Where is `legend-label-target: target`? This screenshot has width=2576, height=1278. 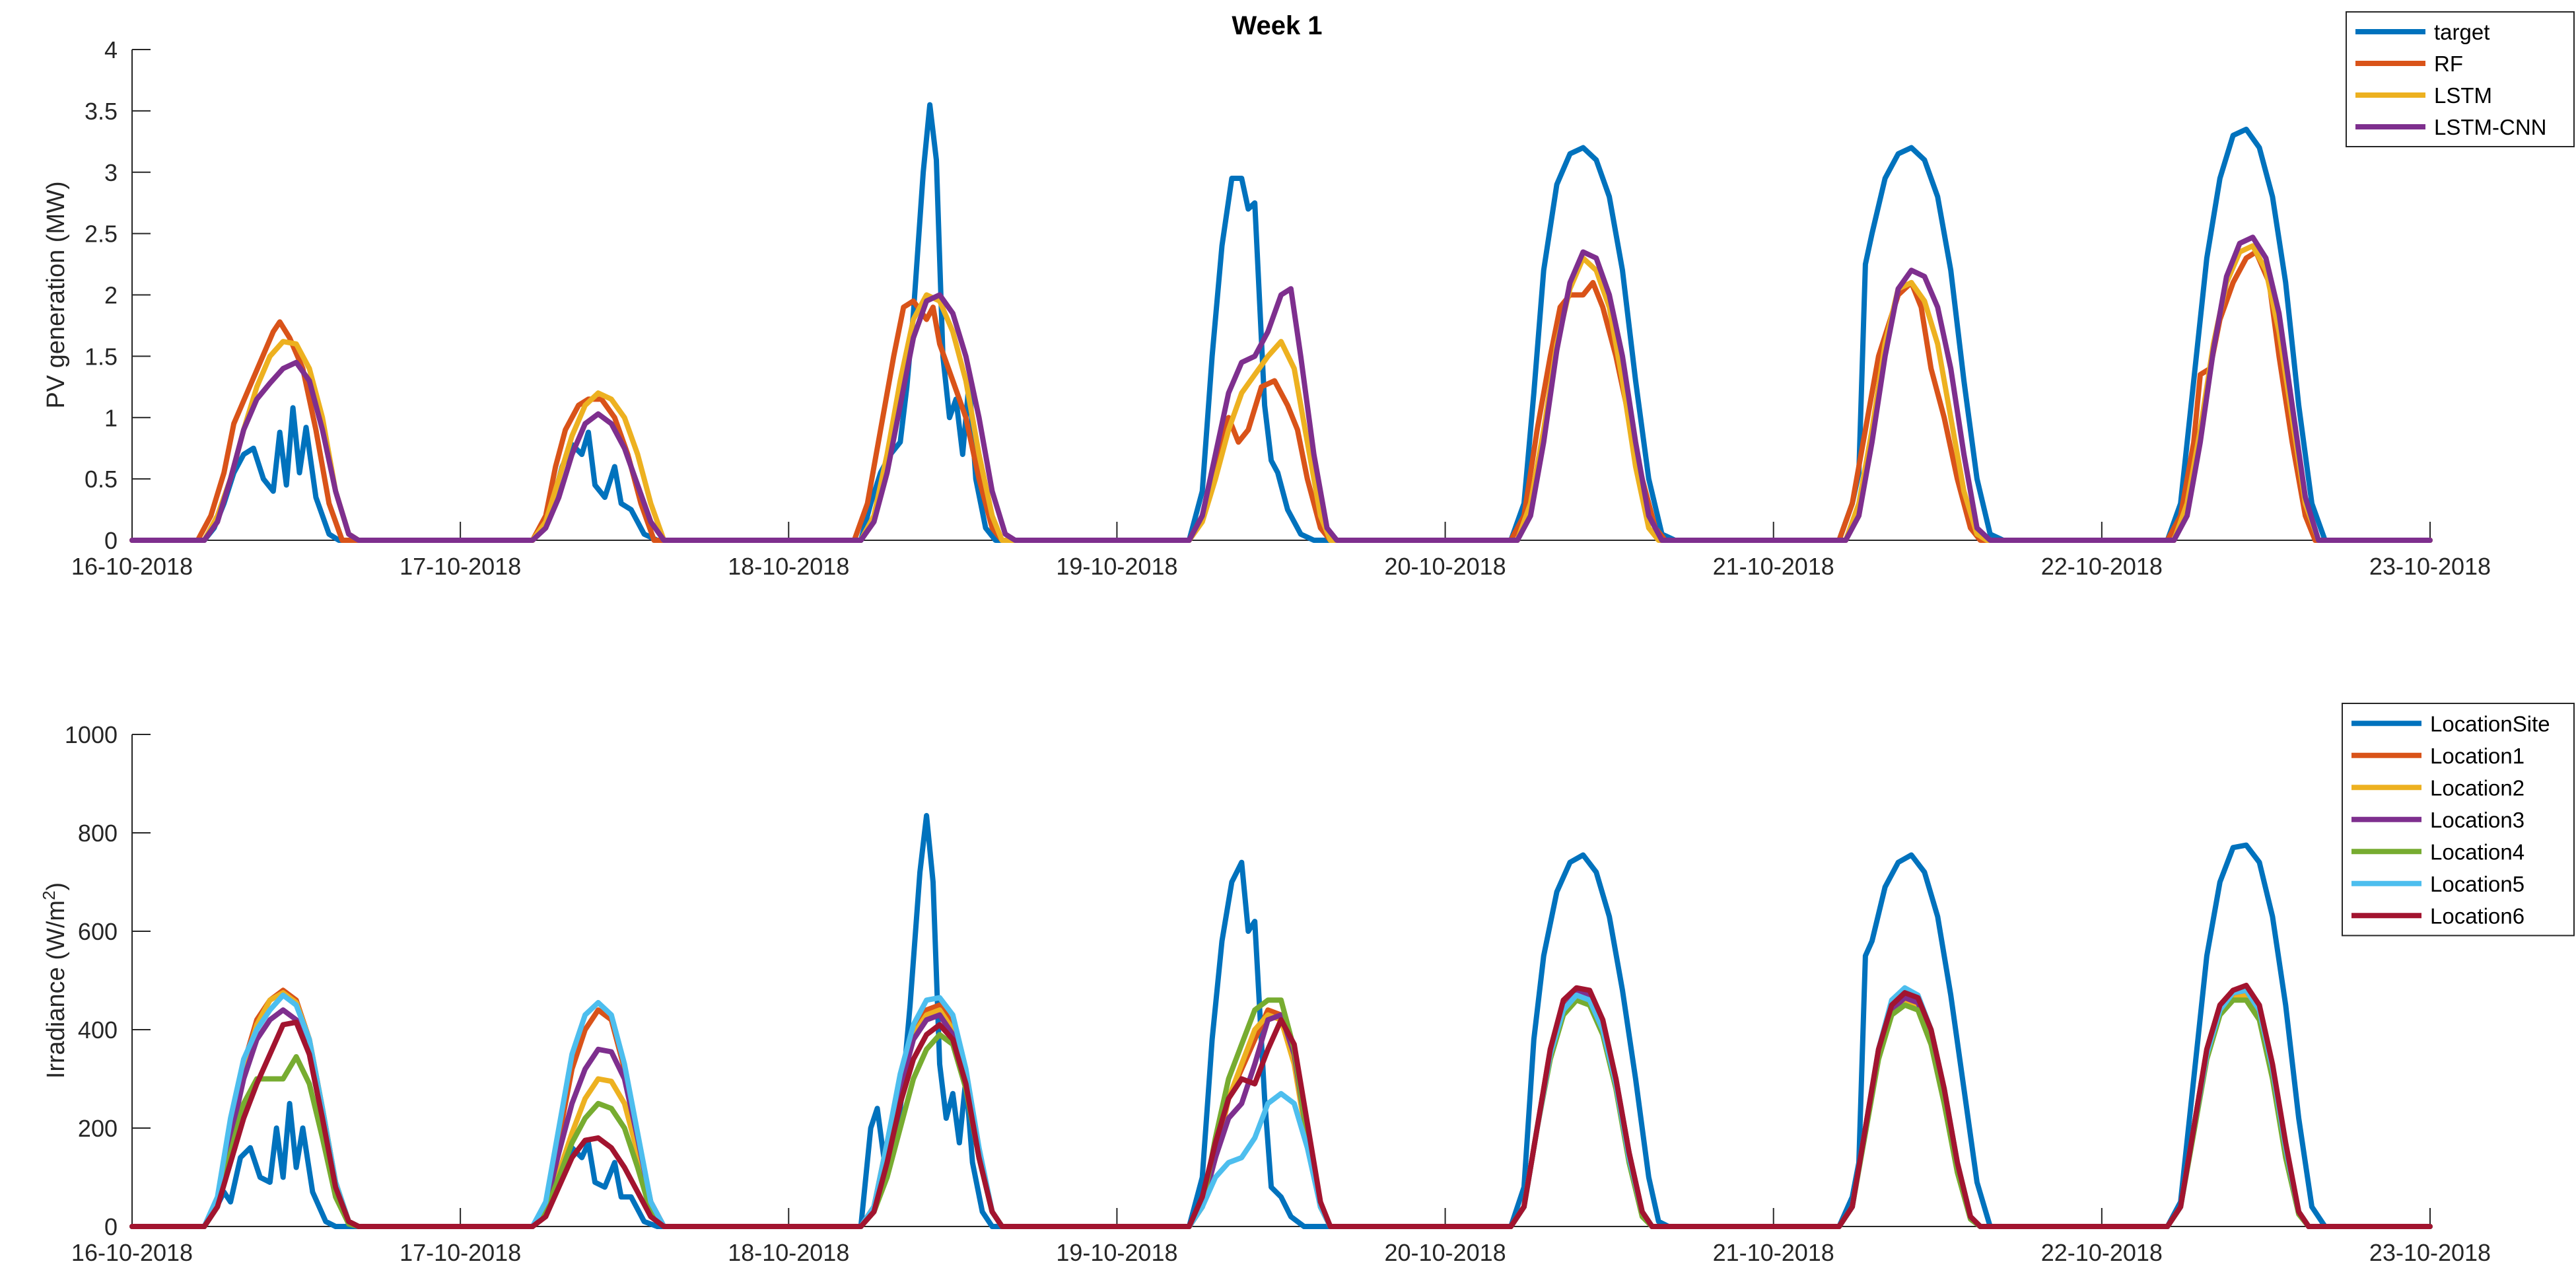
legend-label-target: target is located at coordinates (2462, 32).